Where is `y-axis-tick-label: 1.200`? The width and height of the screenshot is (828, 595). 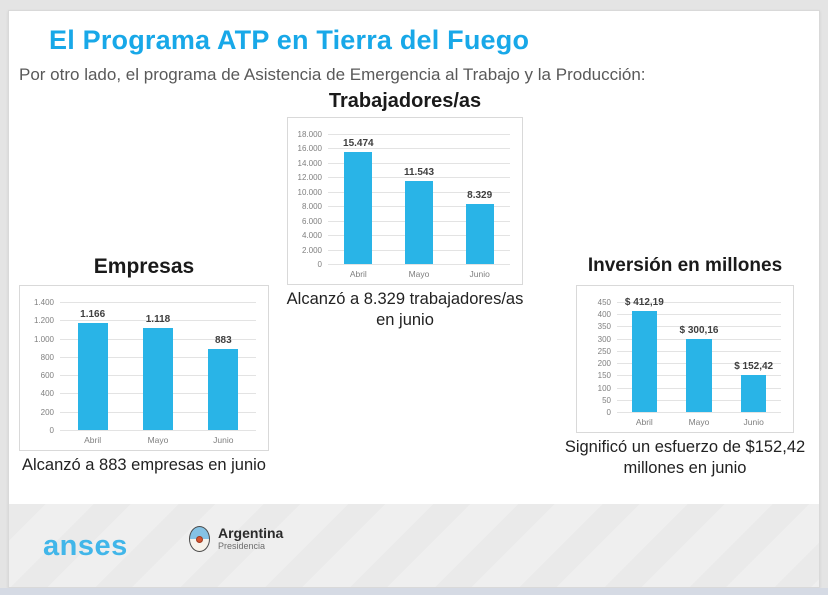 y-axis-tick-label: 1.200 is located at coordinates (43, 321).